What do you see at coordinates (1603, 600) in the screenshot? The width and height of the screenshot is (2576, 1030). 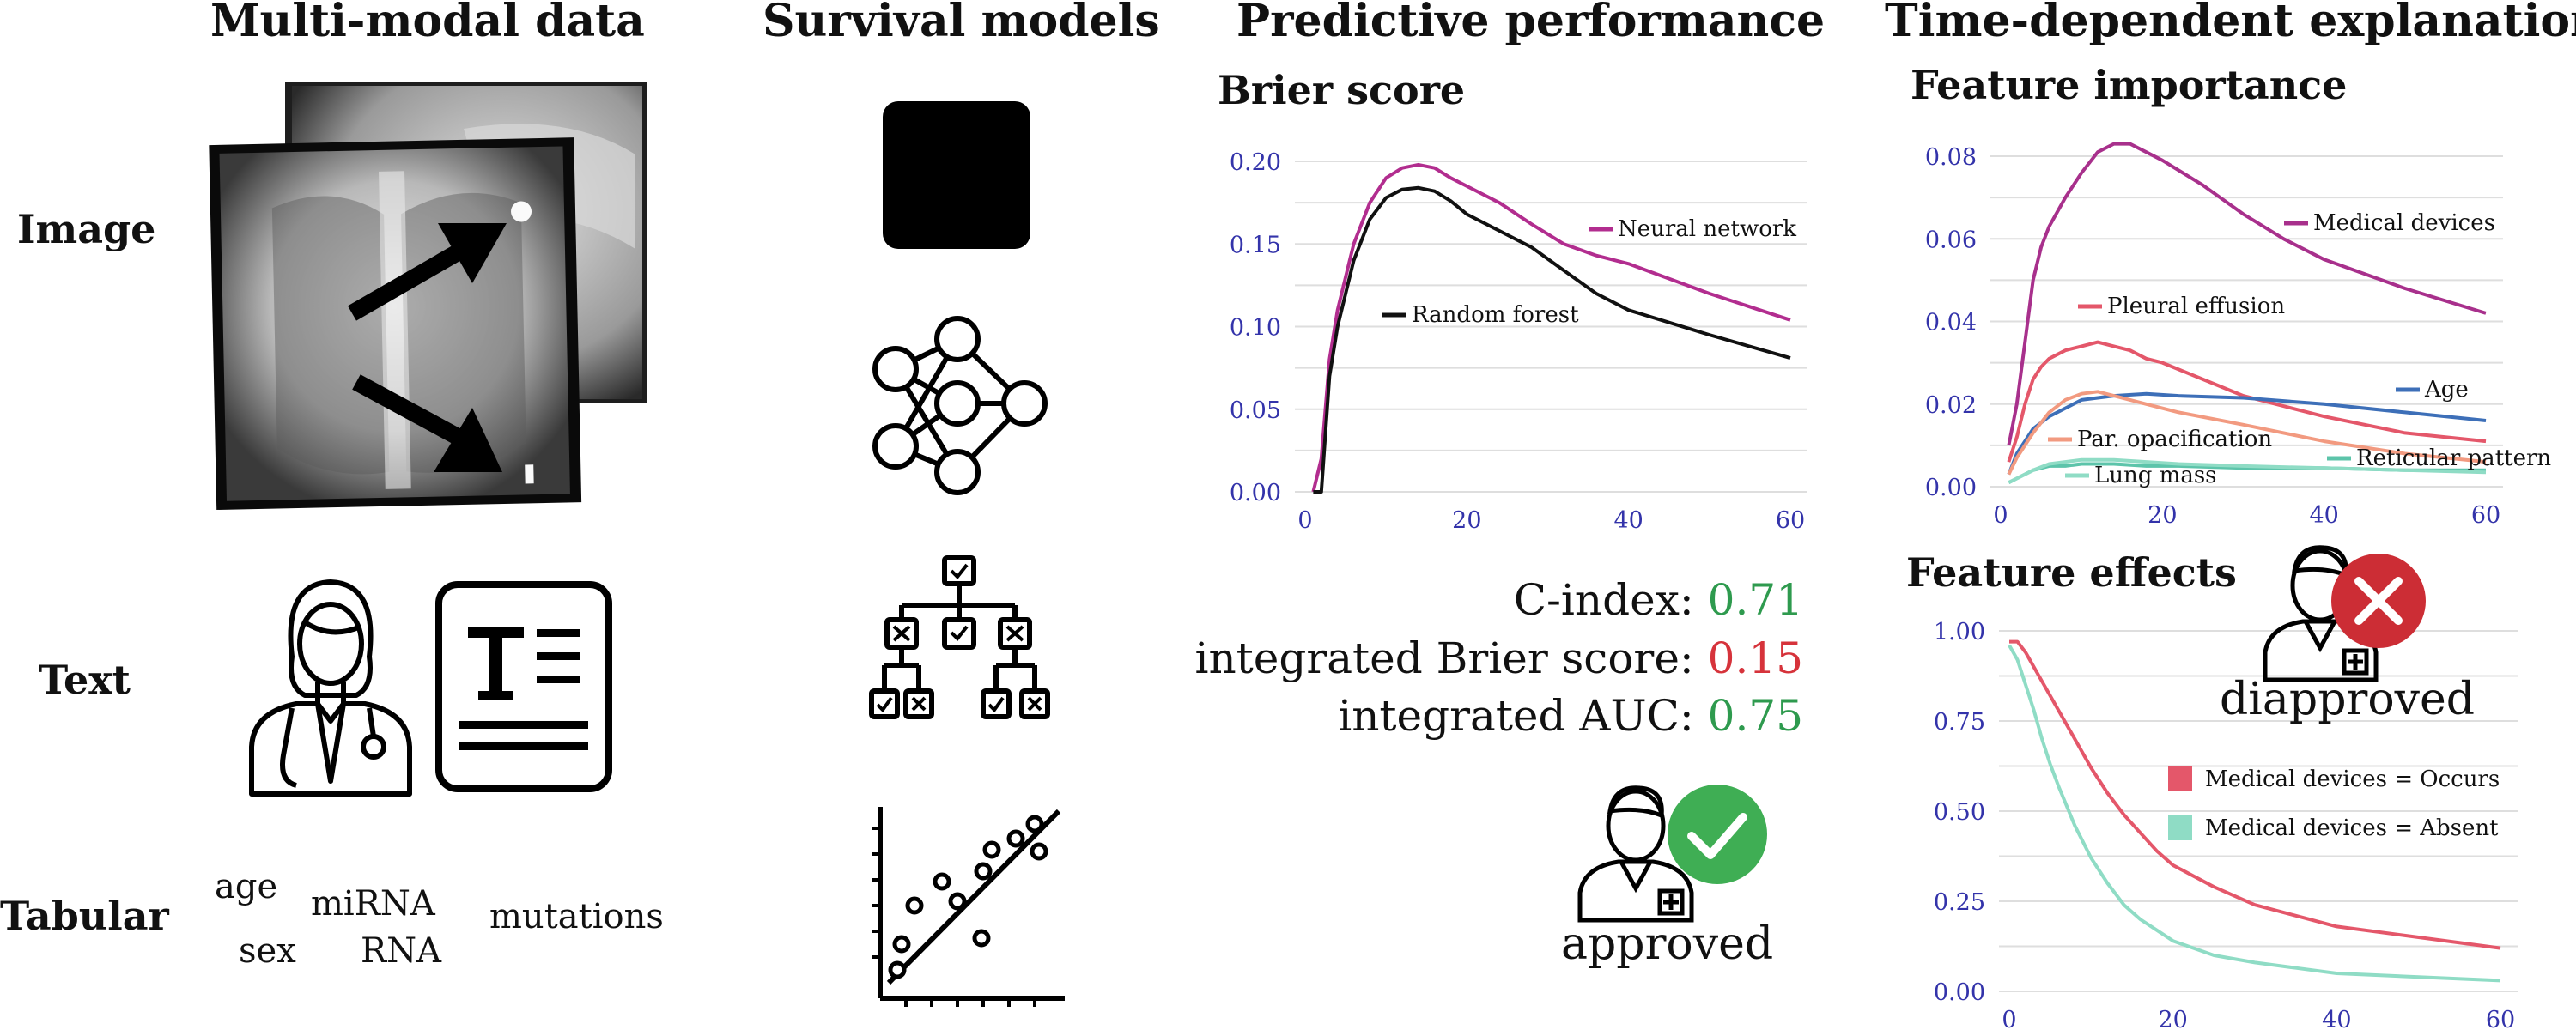 I see `metric-cindex-label: C-index:` at bounding box center [1603, 600].